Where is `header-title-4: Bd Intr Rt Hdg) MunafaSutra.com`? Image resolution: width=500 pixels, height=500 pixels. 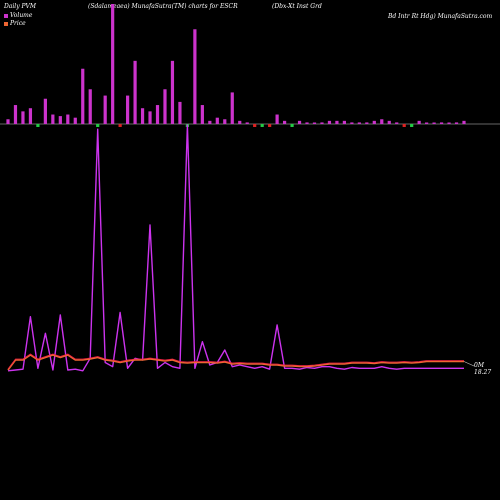 header-title-4: Bd Intr Rt Hdg) MunafaSutra.com is located at coordinates (440, 16).